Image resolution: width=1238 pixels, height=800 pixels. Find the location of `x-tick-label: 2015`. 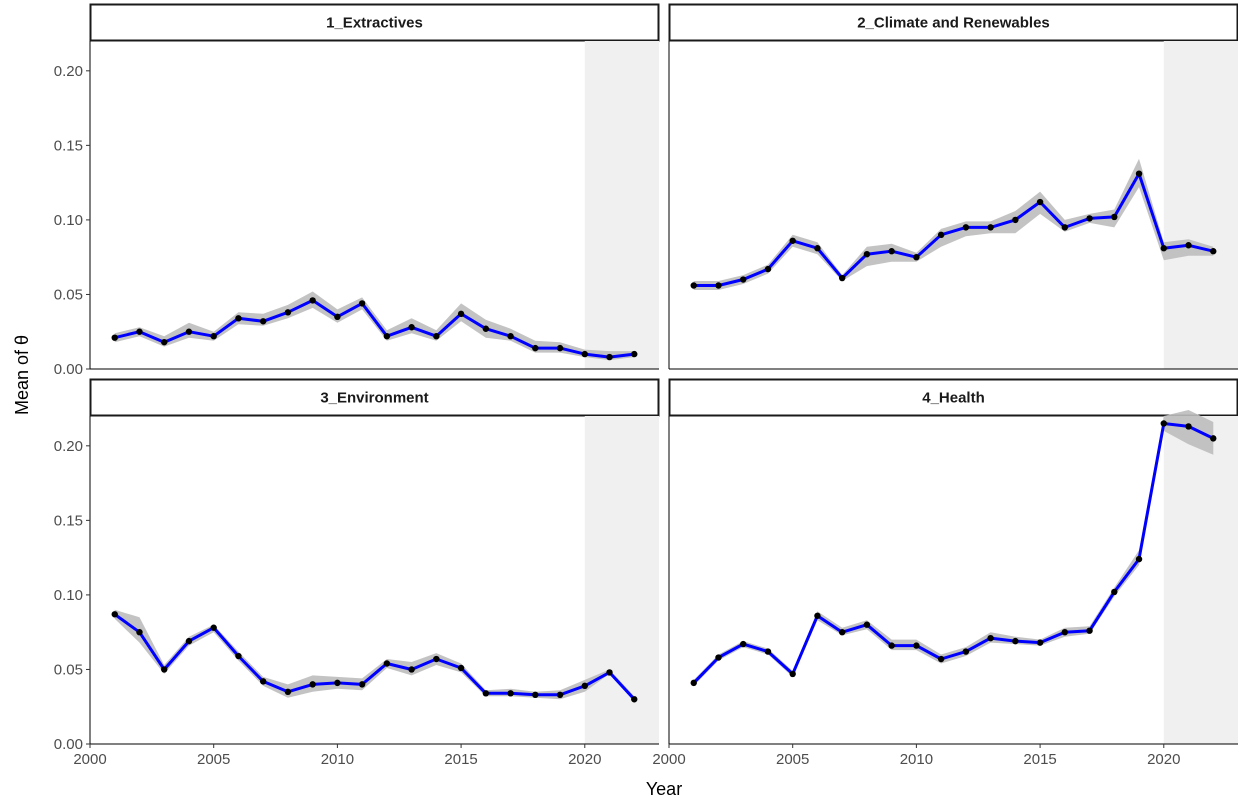

x-tick-label: 2015 is located at coordinates (460, 759).